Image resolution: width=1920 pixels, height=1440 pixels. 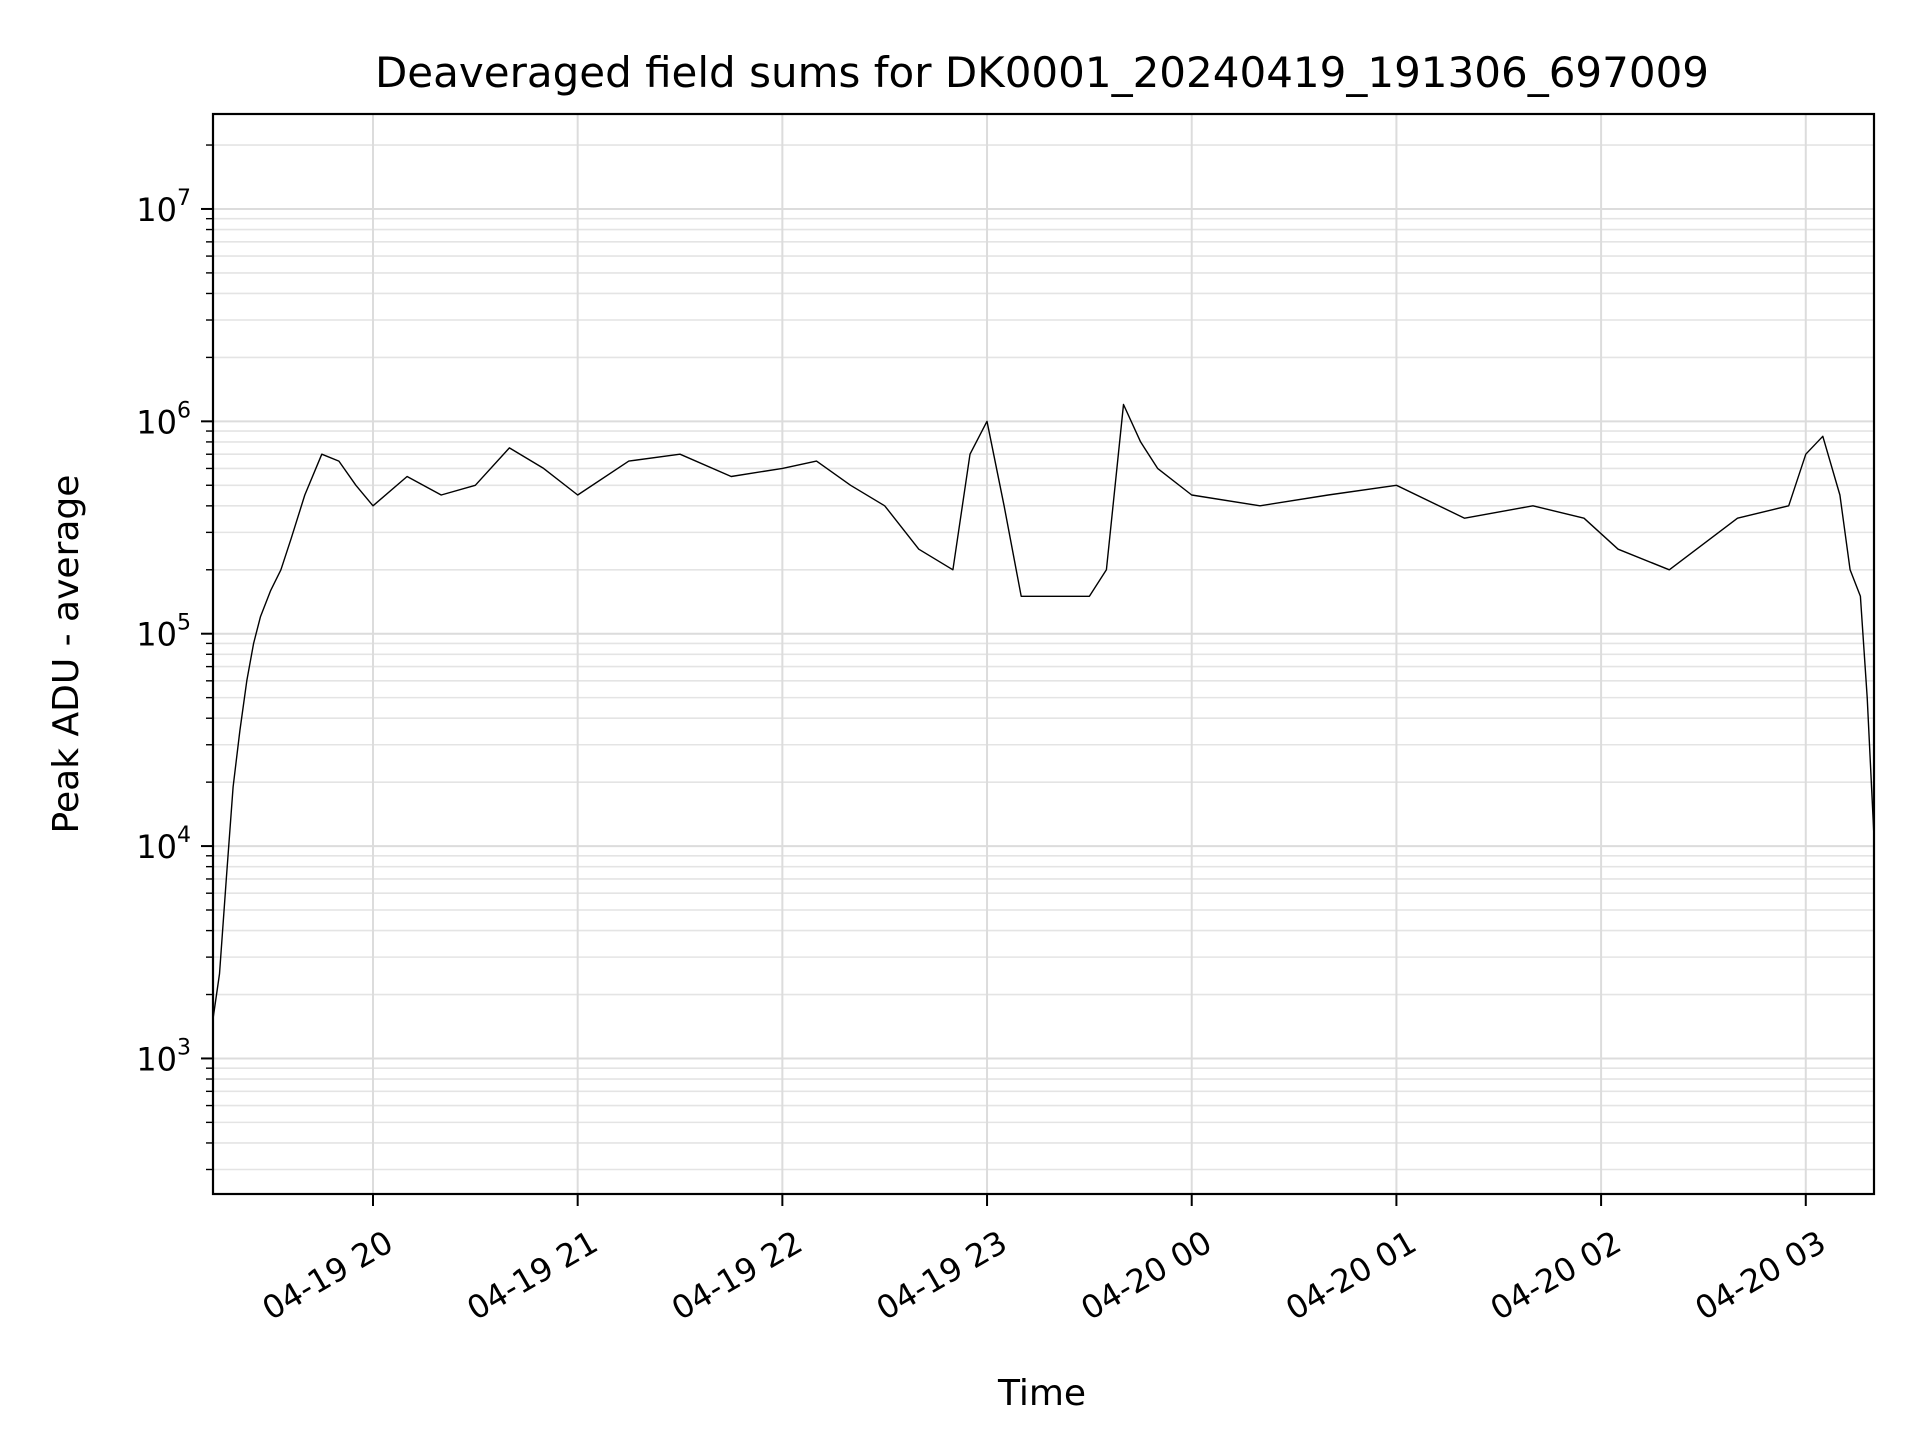 What do you see at coordinates (163, 632) in the screenshot?
I see `y-tick-label: 10⁵` at bounding box center [163, 632].